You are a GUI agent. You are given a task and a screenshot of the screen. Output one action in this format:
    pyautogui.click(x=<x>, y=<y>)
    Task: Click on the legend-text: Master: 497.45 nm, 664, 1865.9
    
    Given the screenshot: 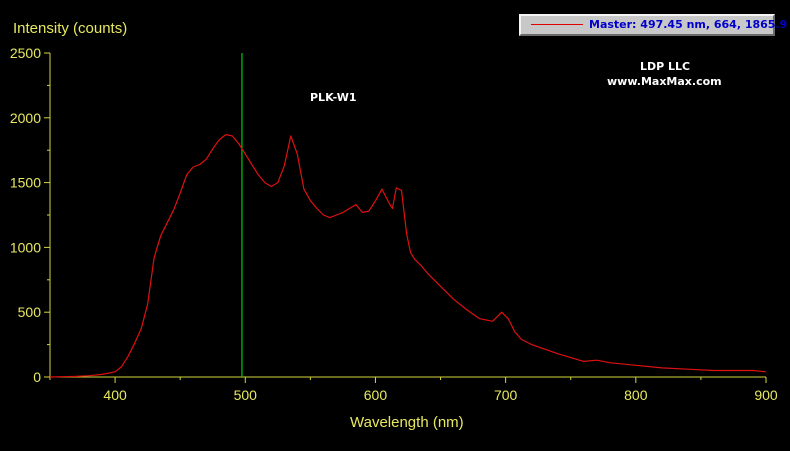 What is the action you would take?
    pyautogui.click(x=688, y=24)
    